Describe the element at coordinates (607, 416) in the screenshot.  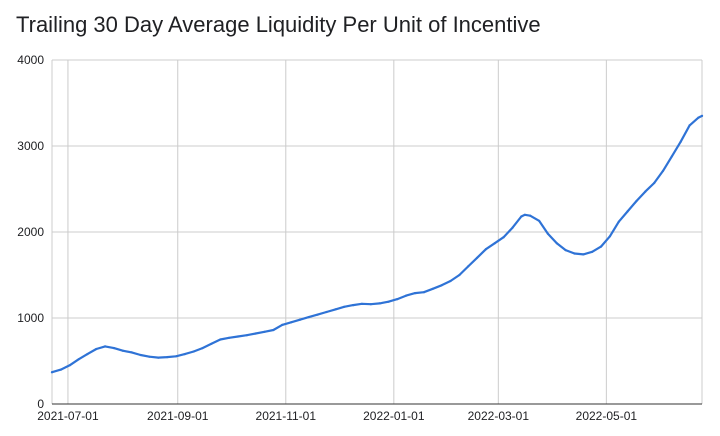
I see `x-tick-label: 2022-05-01` at that location.